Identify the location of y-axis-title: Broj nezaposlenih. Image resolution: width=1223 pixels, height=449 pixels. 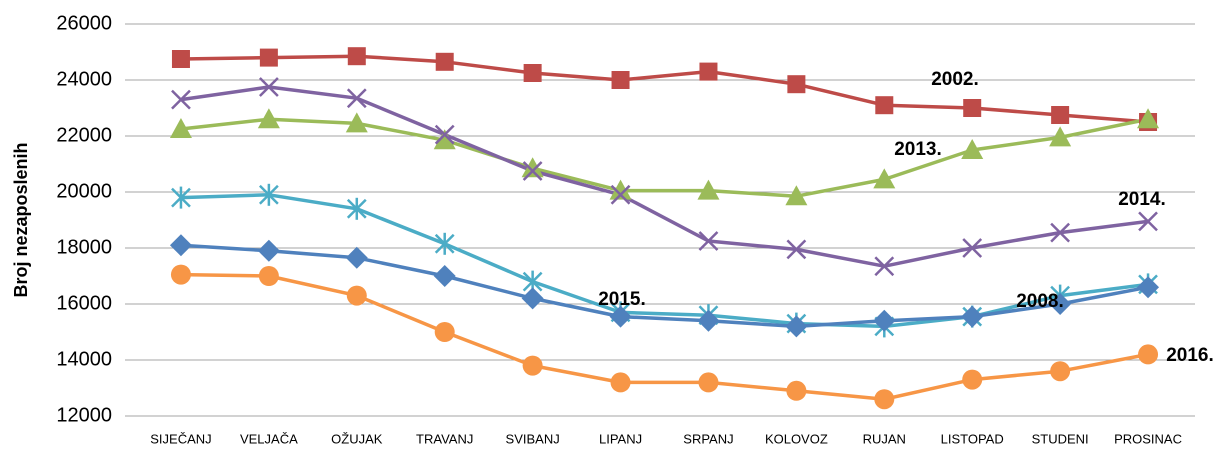
(21, 219).